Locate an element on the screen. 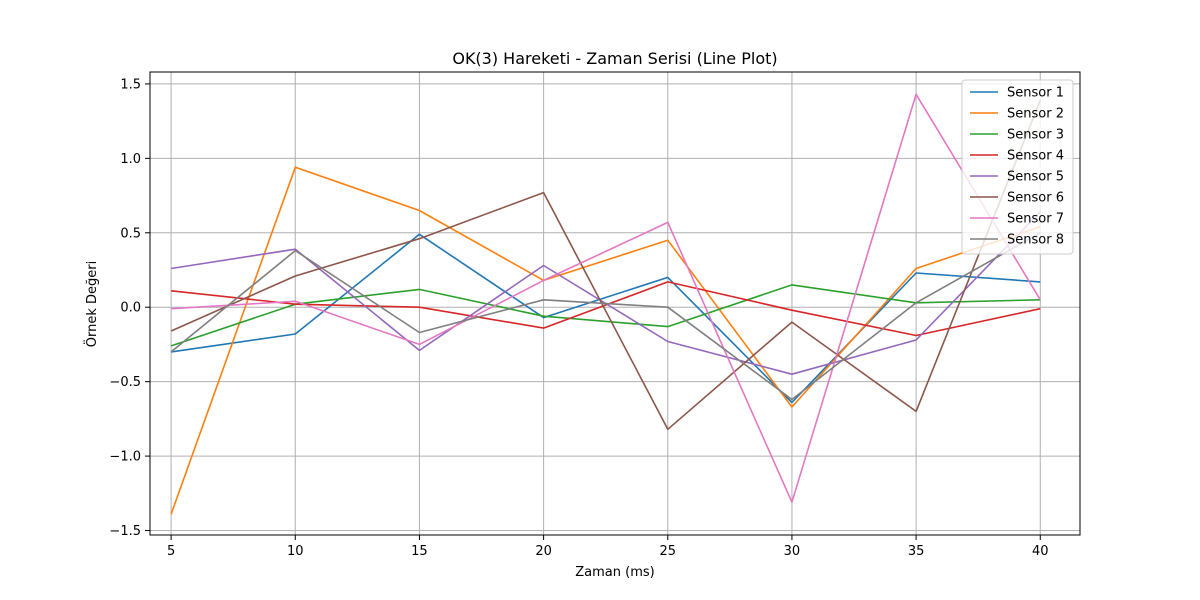 This screenshot has height=600, width=1200. y-tick-label: −1.5 is located at coordinates (125, 531).